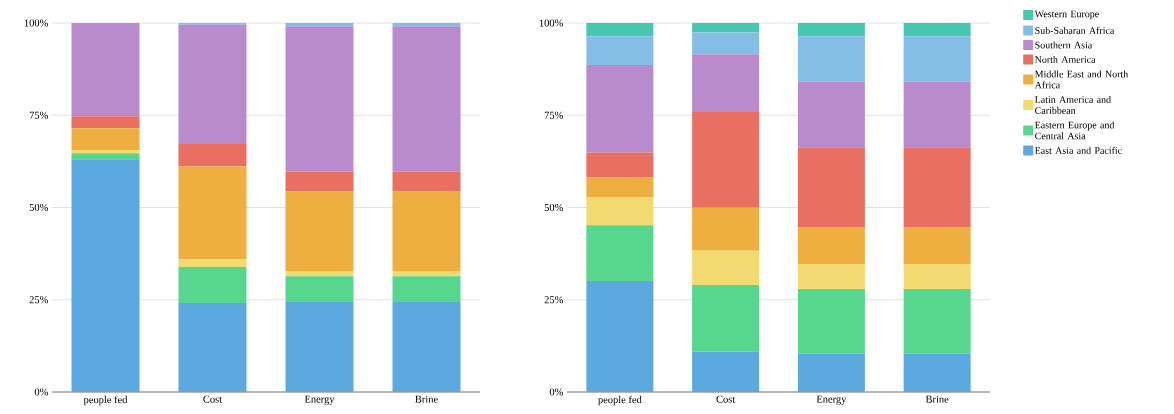  Describe the element at coordinates (1072, 104) in the screenshot. I see `legend-label: Latin America and Caribbean` at that location.